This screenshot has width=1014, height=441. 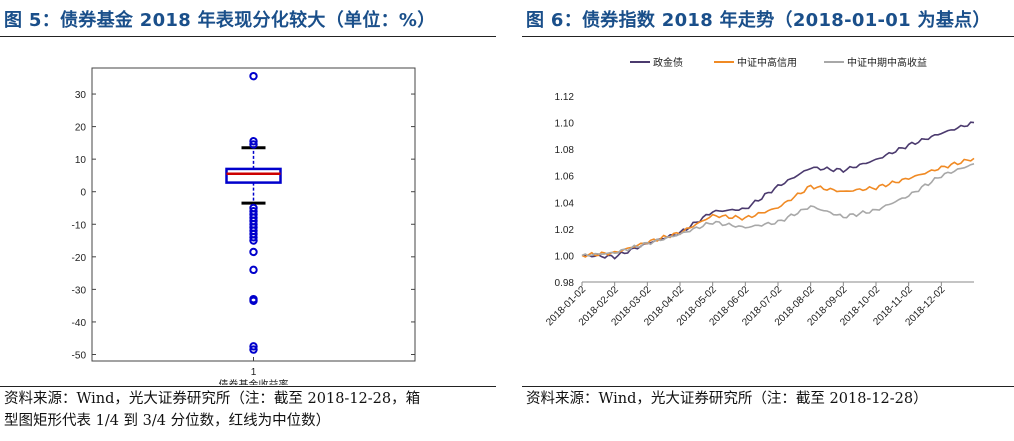 I want to click on y-tick-label: 0.98, so click(x=565, y=283).